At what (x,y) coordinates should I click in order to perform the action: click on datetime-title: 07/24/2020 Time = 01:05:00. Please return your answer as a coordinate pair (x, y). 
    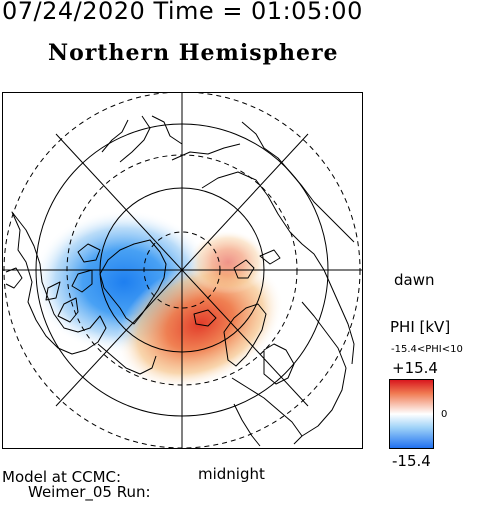
    Looking at the image, I should click on (182, 12).